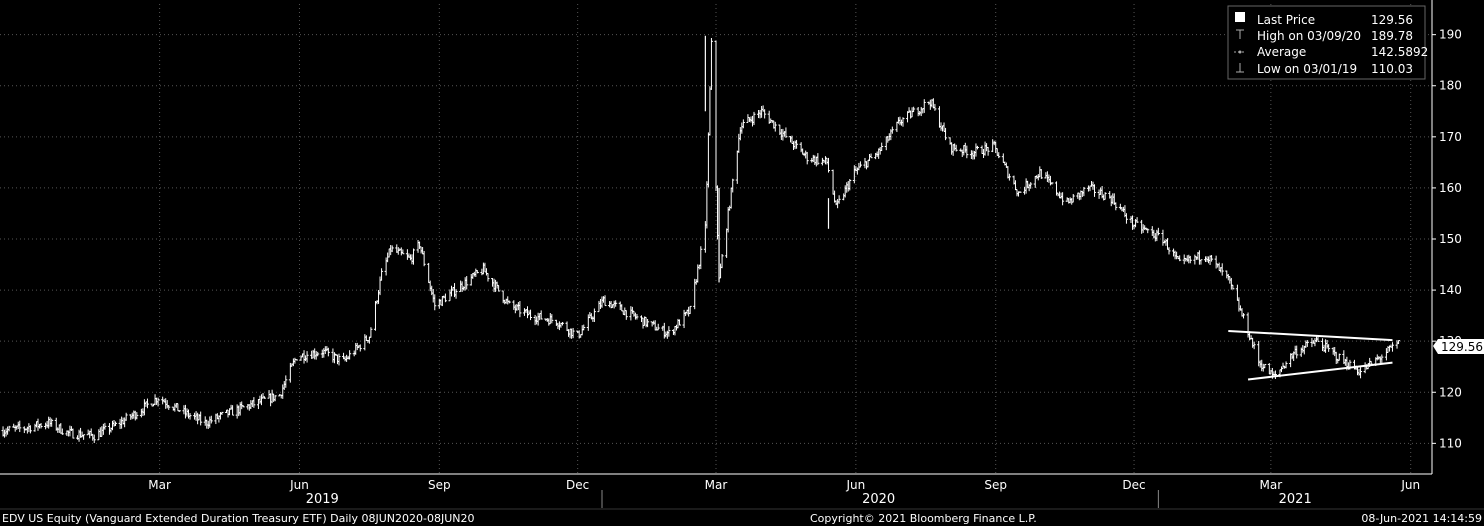 The width and height of the screenshot is (1484, 526). What do you see at coordinates (322, 499) in the screenshot?
I see `year-label: 2019` at bounding box center [322, 499].